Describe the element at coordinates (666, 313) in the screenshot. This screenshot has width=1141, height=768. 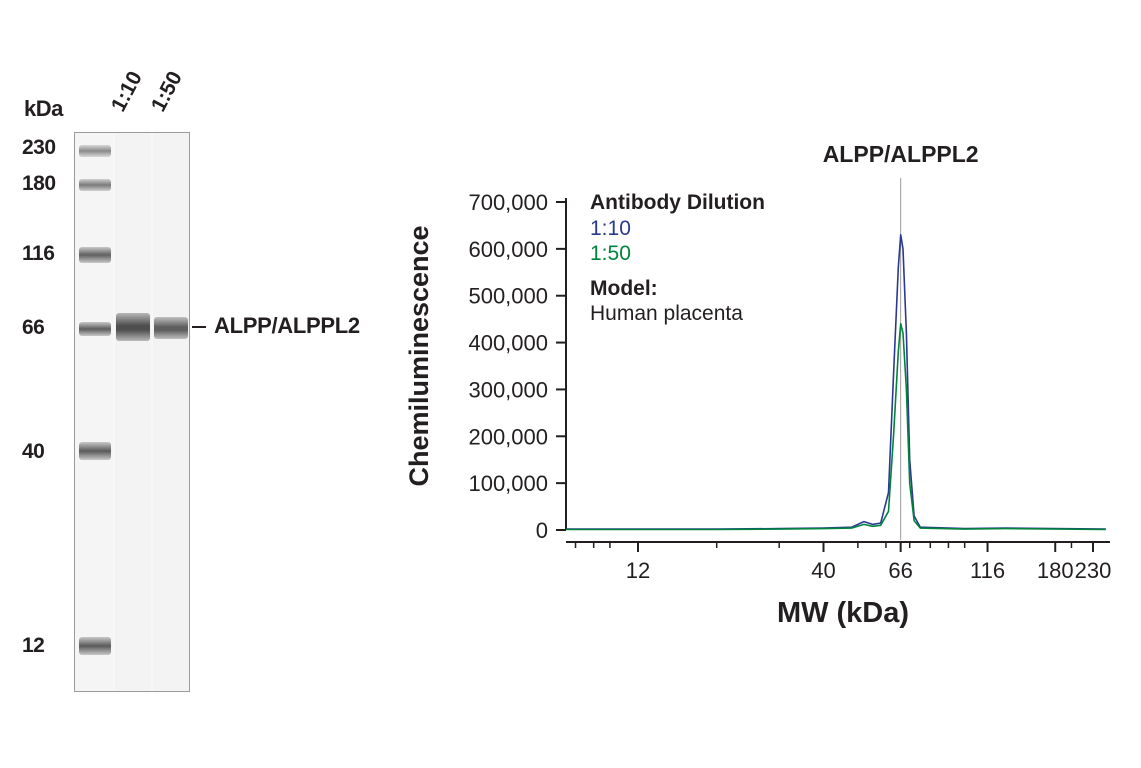
I see `model-value: Human placenta` at that location.